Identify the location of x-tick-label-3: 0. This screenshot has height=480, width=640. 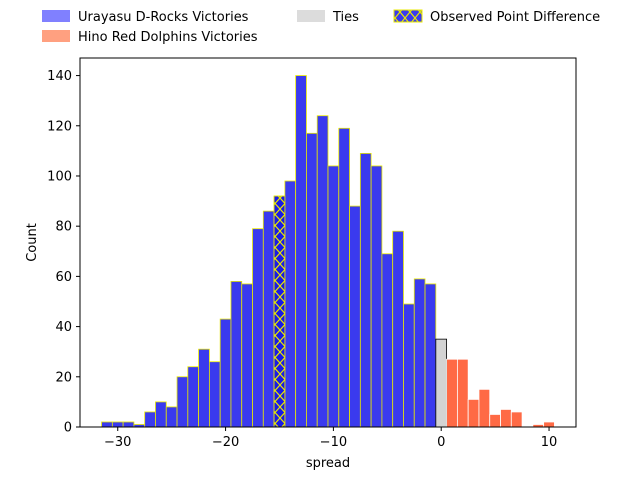
(441, 442).